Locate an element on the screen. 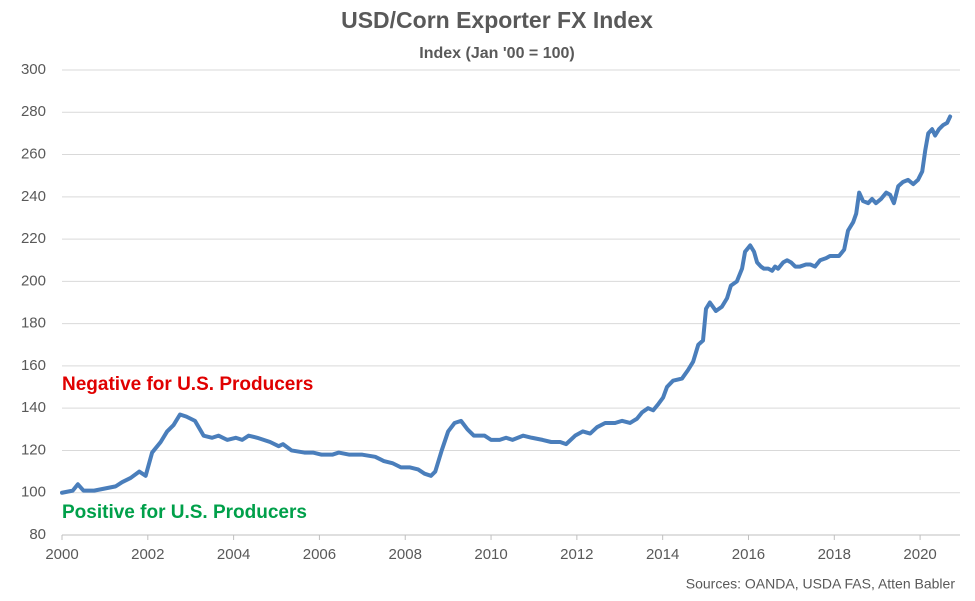 The image size is (975, 601). y-tick-label: 180 is located at coordinates (33, 323).